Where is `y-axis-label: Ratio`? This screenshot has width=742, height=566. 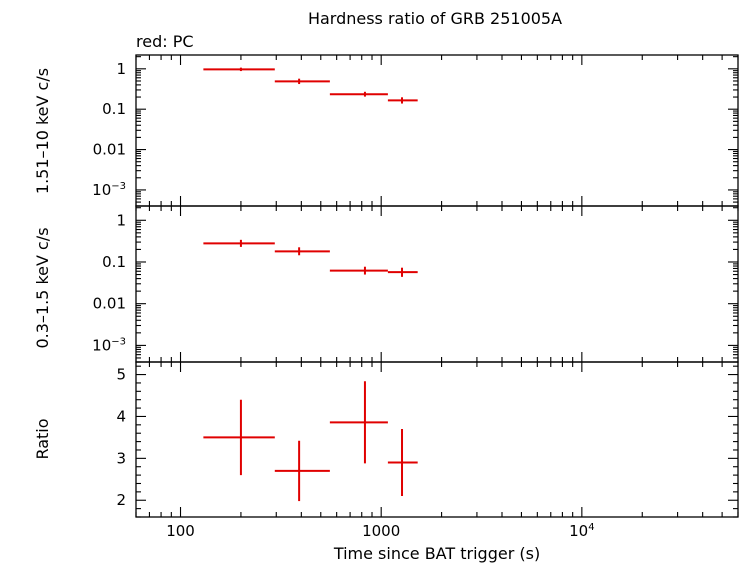 y-axis-label: Ratio is located at coordinates (42, 438).